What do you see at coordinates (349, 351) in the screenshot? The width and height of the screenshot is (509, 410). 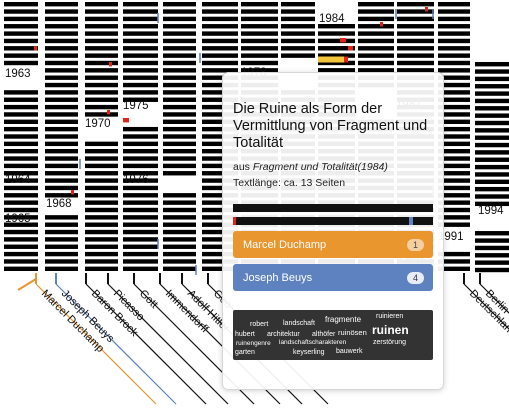 I see `keyword: bauwerk` at bounding box center [349, 351].